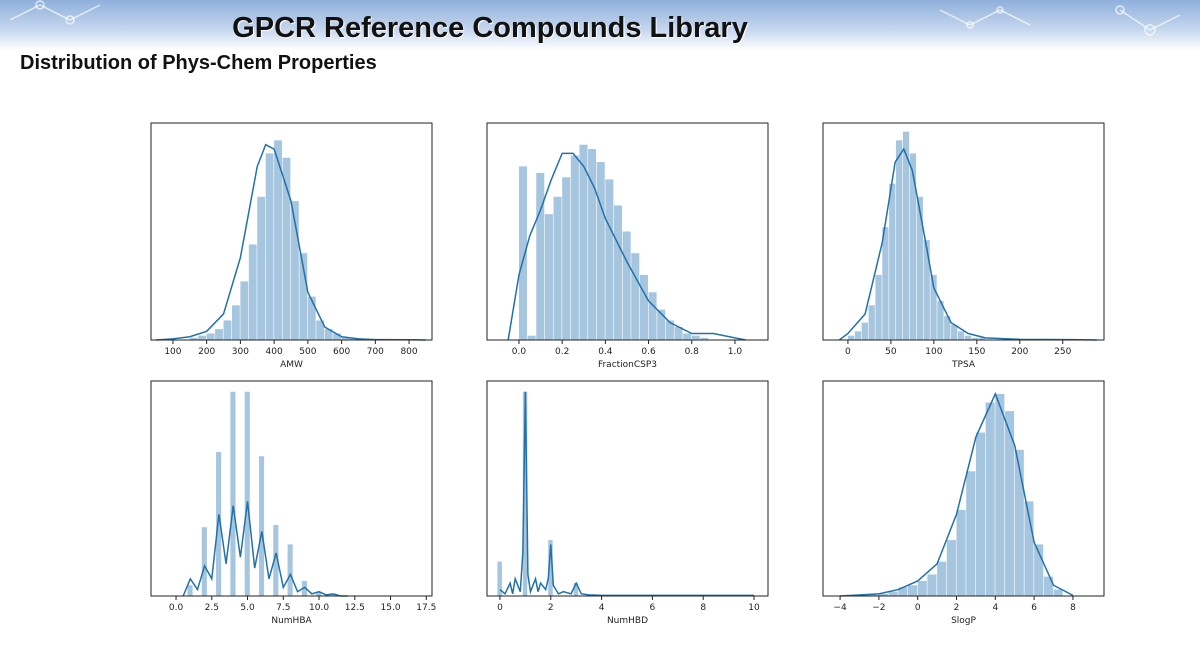 The width and height of the screenshot is (1200, 659). Describe the element at coordinates (408, 352) in the screenshot. I see `x-tick-label: 800` at that location.